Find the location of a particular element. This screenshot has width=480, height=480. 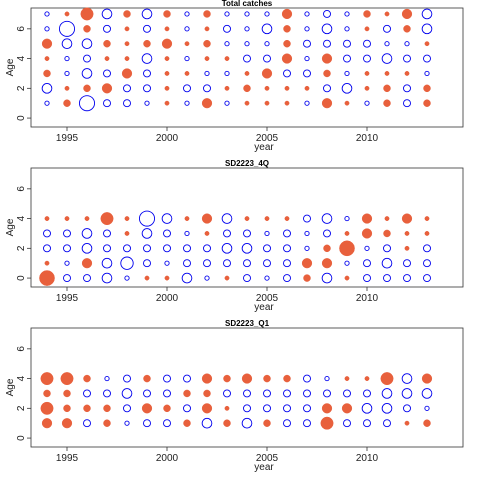

x-tick-label: 2000 is located at coordinates (167, 458).